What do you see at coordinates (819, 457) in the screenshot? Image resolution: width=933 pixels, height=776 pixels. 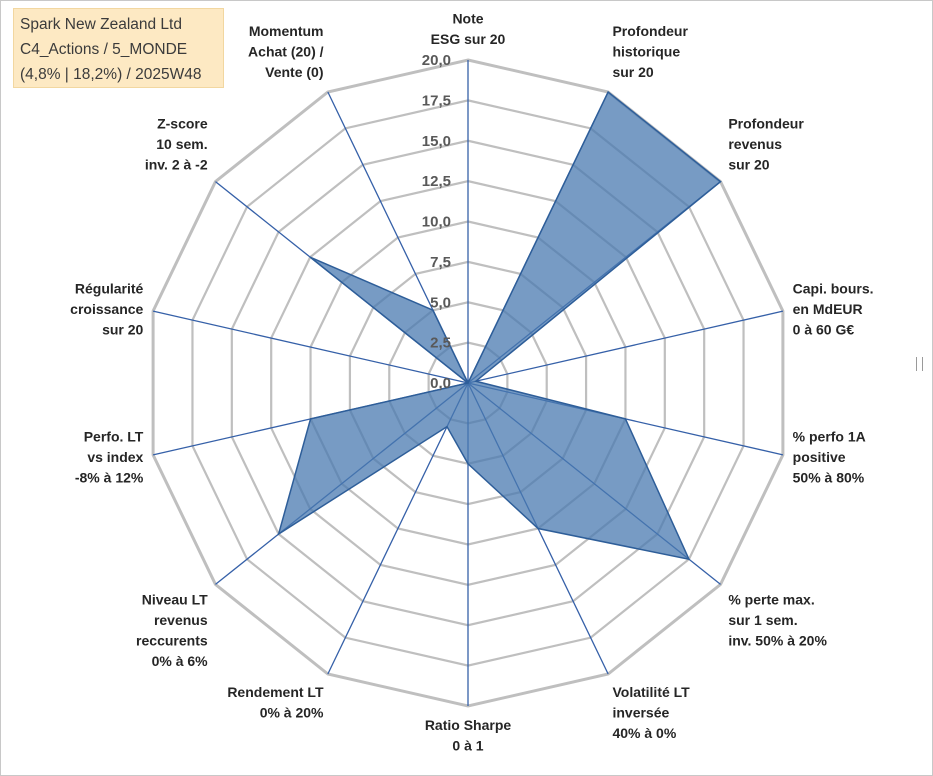 I see `axis-label-line: positive` at bounding box center [819, 457].